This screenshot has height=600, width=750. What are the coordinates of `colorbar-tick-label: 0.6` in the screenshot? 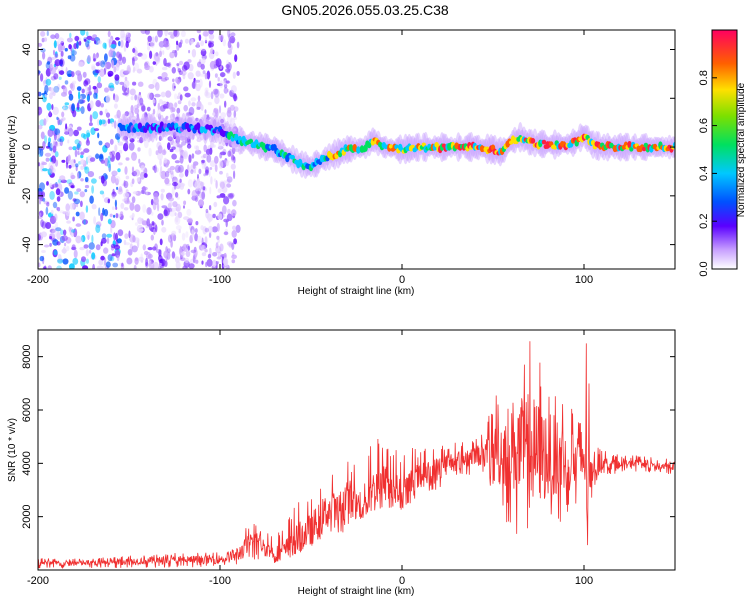 It's located at (704, 125).